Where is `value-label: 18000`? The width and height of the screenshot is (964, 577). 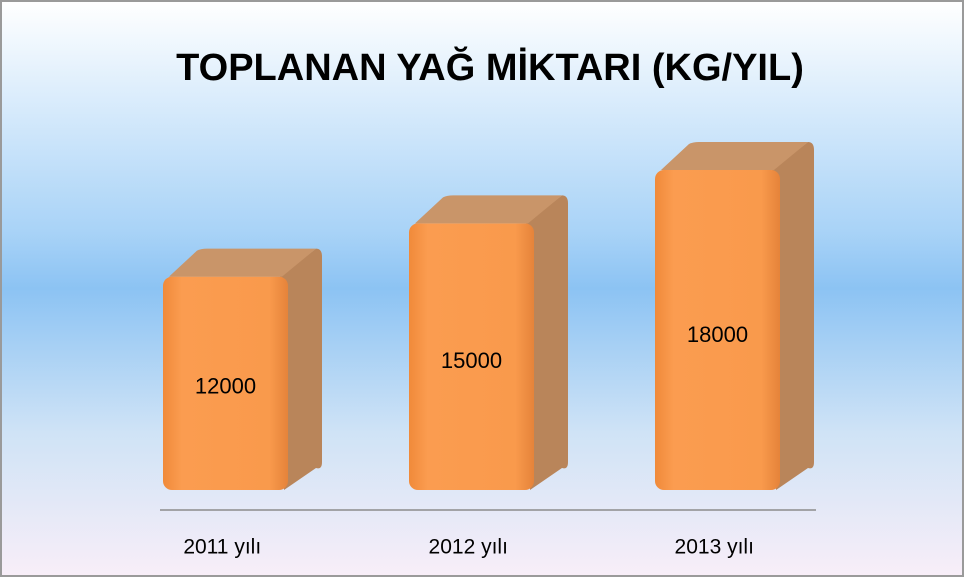 value-label: 18000 is located at coordinates (717, 334).